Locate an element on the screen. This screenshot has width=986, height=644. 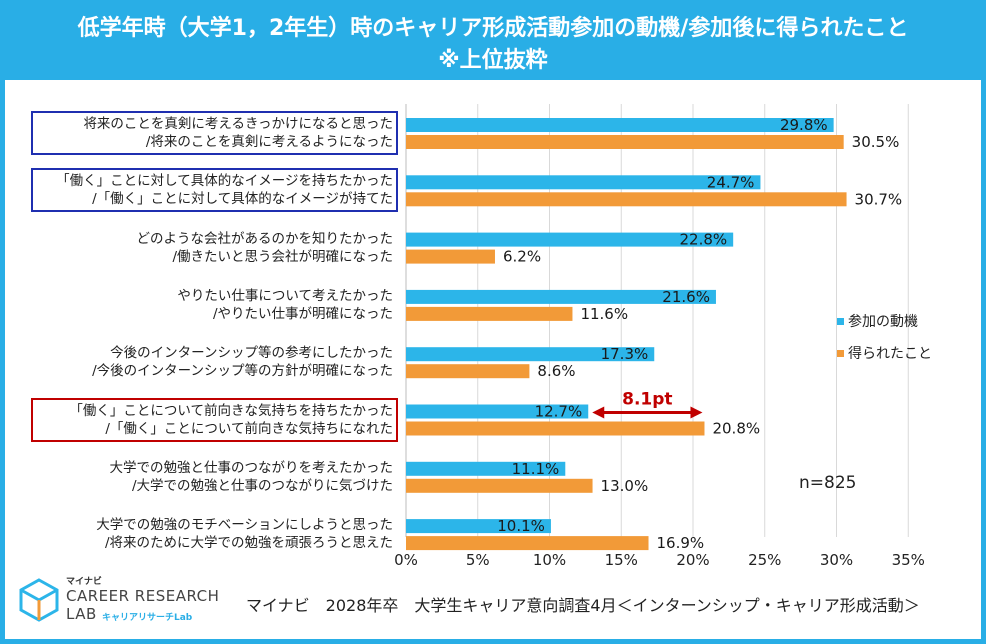
x-tick-label: 10% is located at coordinates (549, 560).